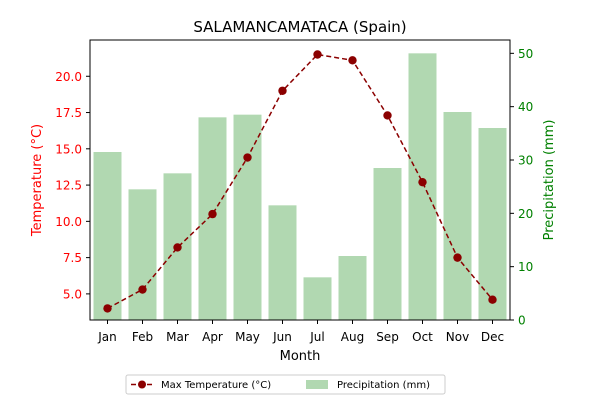 This screenshot has width=600, height=400. Describe the element at coordinates (216, 385) in the screenshot. I see `legend-entry-temperature: Max Temperature (°C)` at that location.